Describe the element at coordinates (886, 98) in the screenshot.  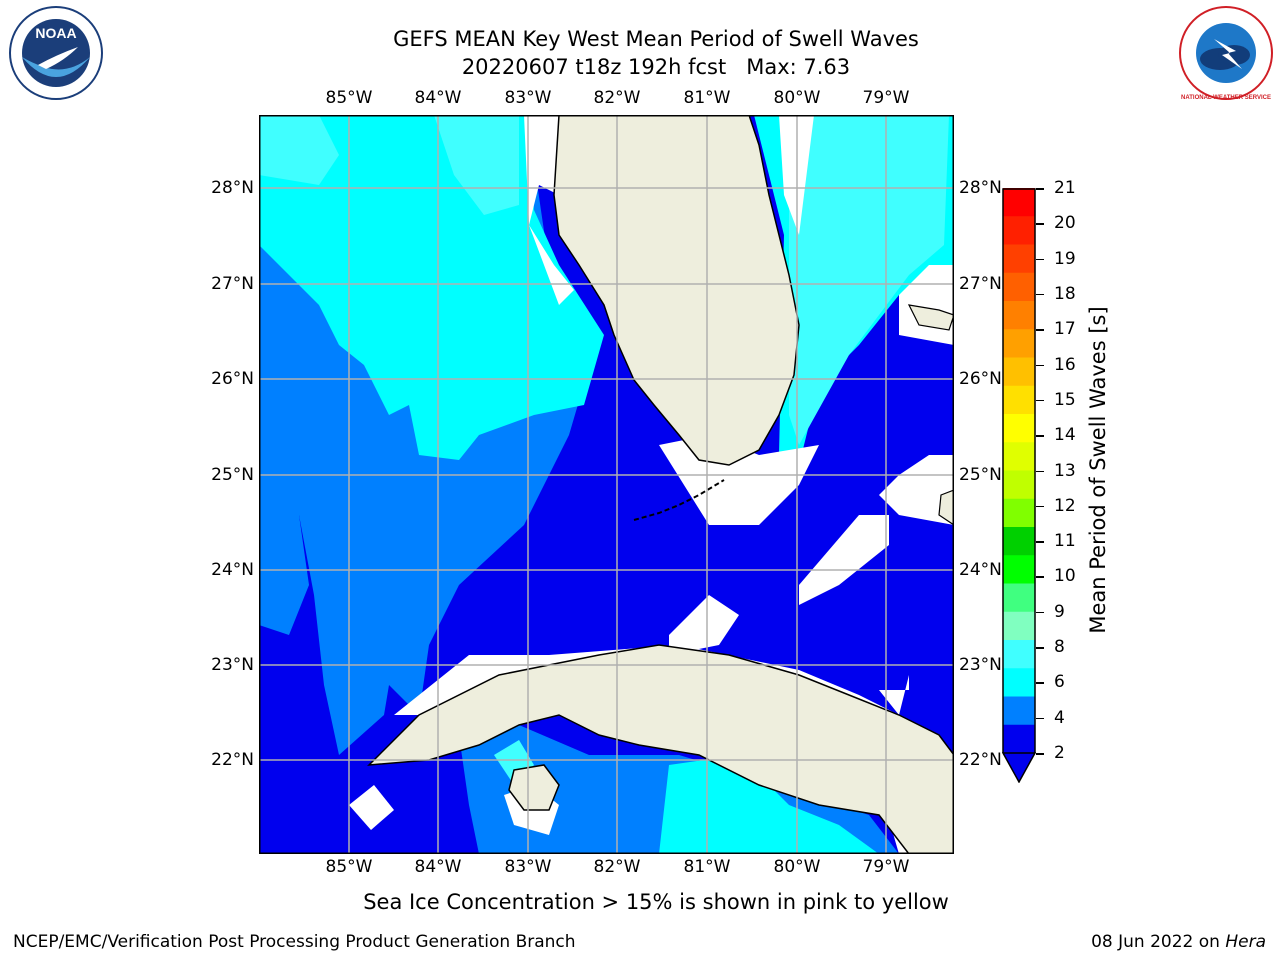
I see `lon-tick-top: 79°W` at that location.